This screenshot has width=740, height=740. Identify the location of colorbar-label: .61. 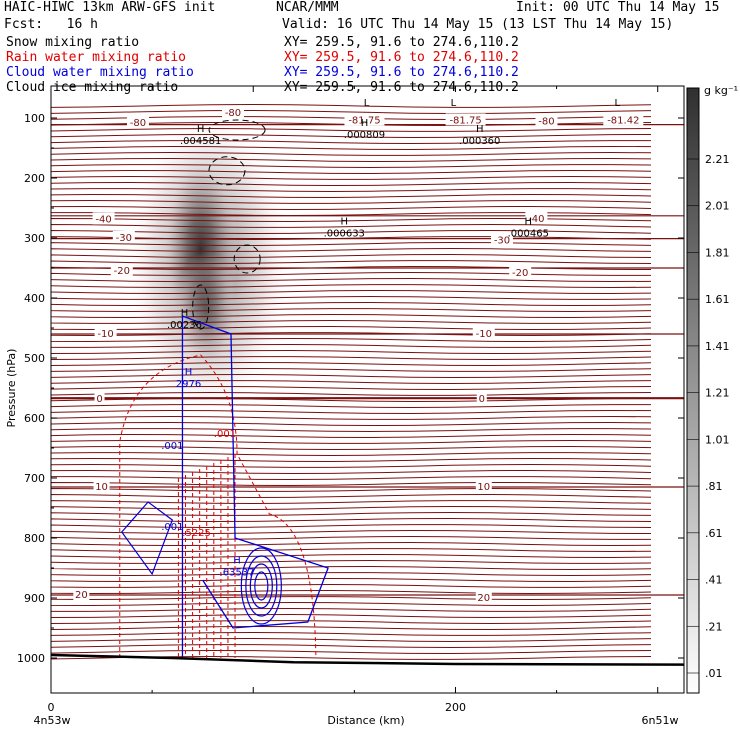
(714, 533).